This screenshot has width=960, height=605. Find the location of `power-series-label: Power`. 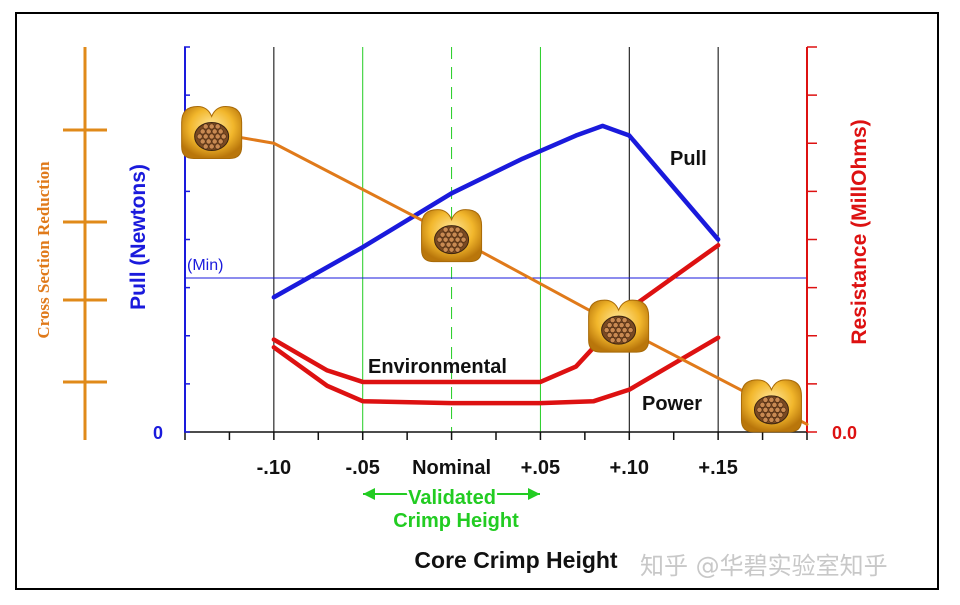

power-series-label: Power is located at coordinates (672, 404).